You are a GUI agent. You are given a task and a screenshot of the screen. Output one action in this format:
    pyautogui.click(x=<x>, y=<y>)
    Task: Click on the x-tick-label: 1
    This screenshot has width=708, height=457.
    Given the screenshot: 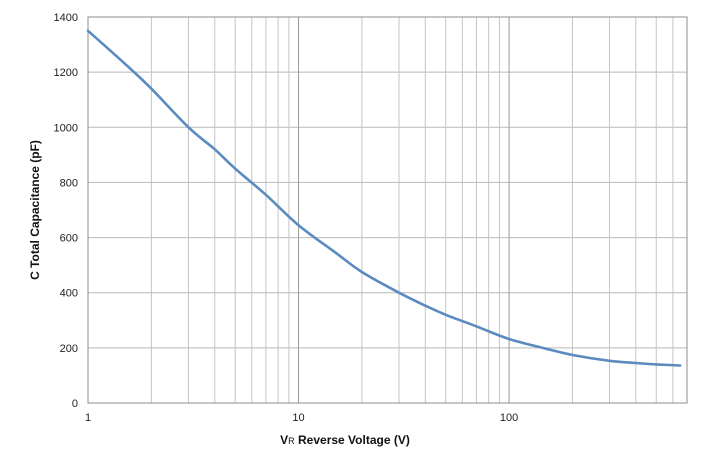 What is the action you would take?
    pyautogui.click(x=88, y=418)
    